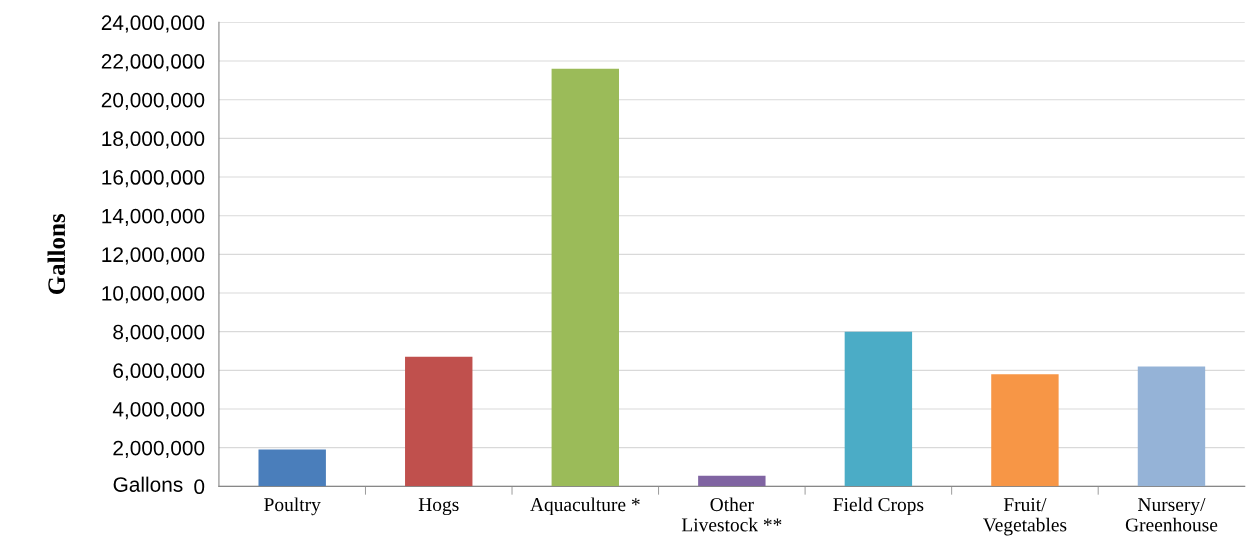 The width and height of the screenshot is (1251, 559). I want to click on y-tick-label: 18,000,000, so click(153, 140).